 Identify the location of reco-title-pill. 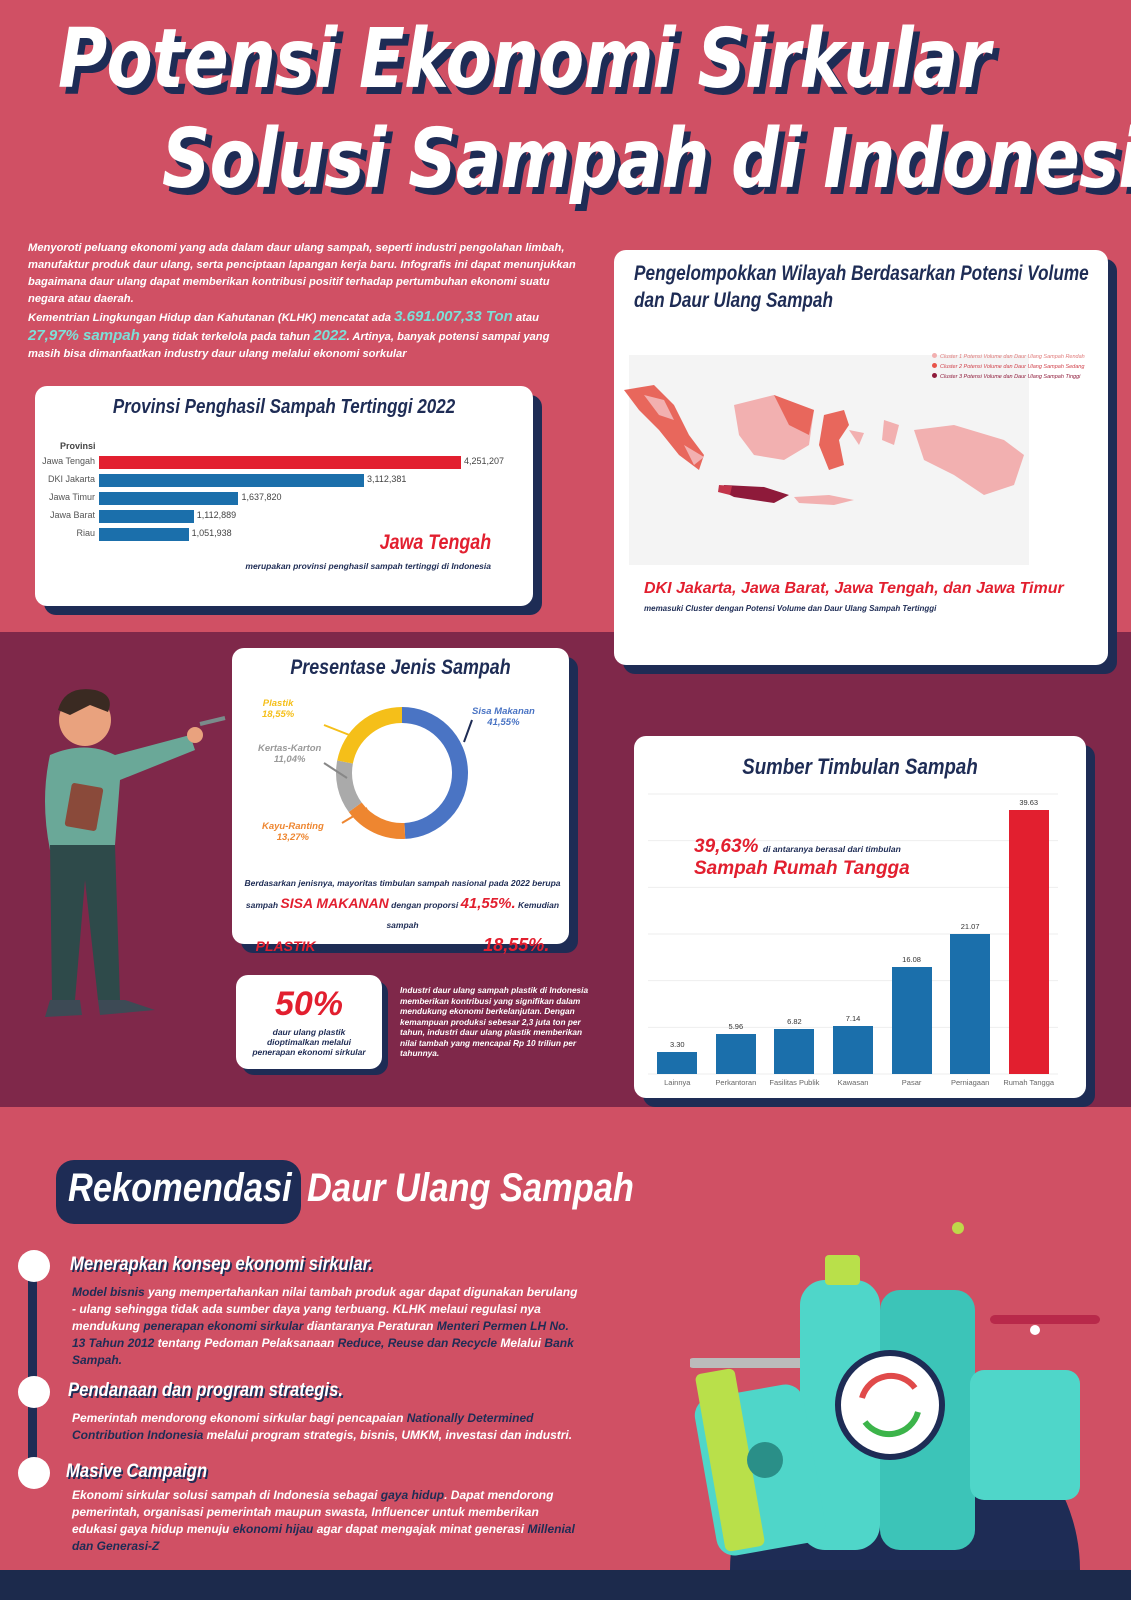
(178, 1192).